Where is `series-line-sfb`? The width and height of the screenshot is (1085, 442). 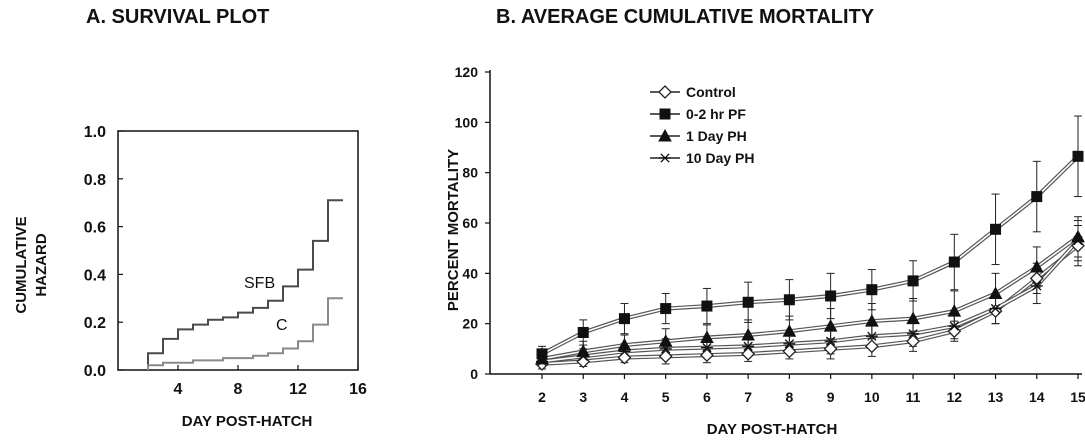 series-line-sfb is located at coordinates (245, 284).